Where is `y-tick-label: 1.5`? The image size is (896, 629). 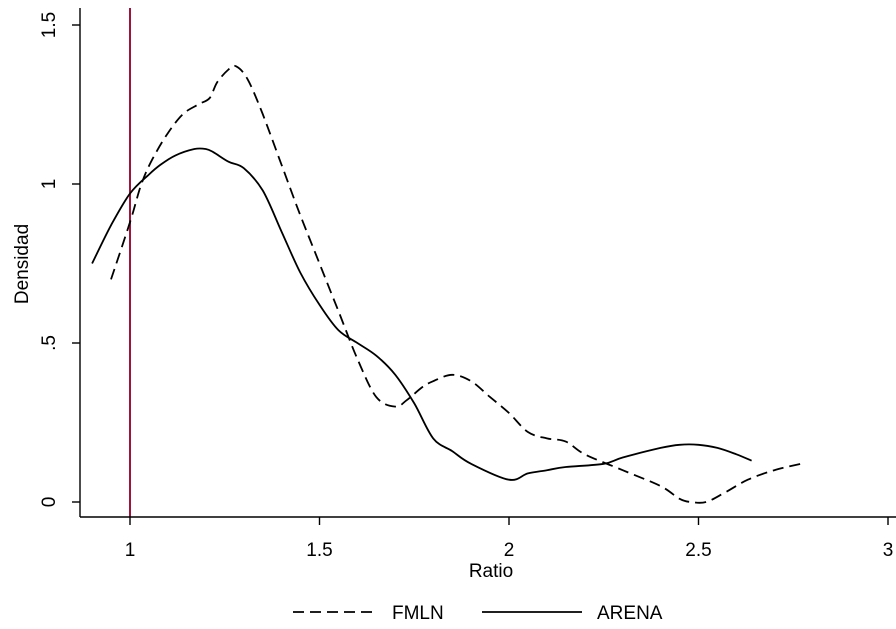 y-tick-label: 1.5 is located at coordinates (49, 25).